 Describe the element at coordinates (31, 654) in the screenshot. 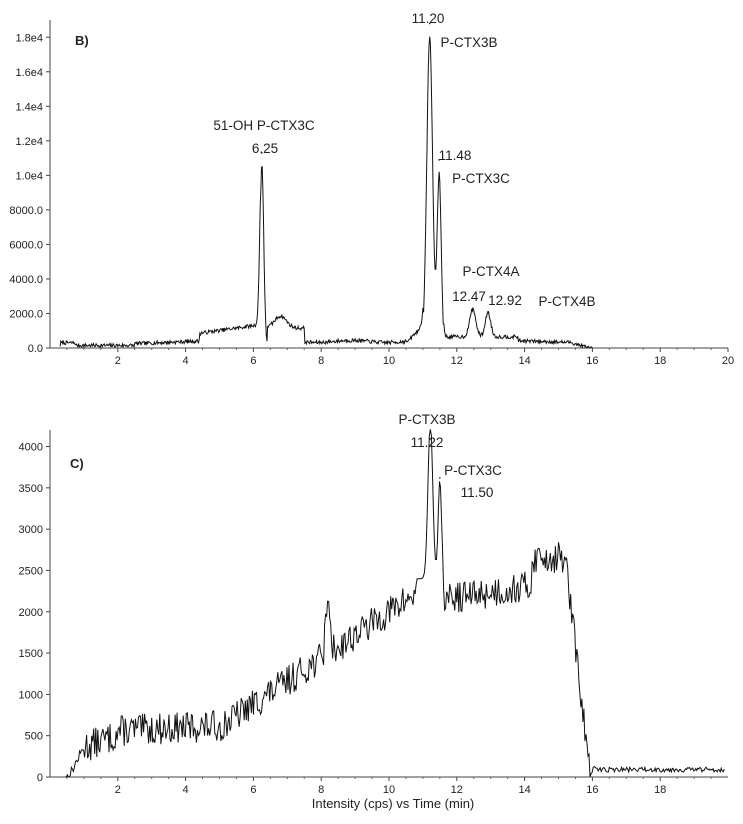

I see `y-tick-label: 1500` at that location.